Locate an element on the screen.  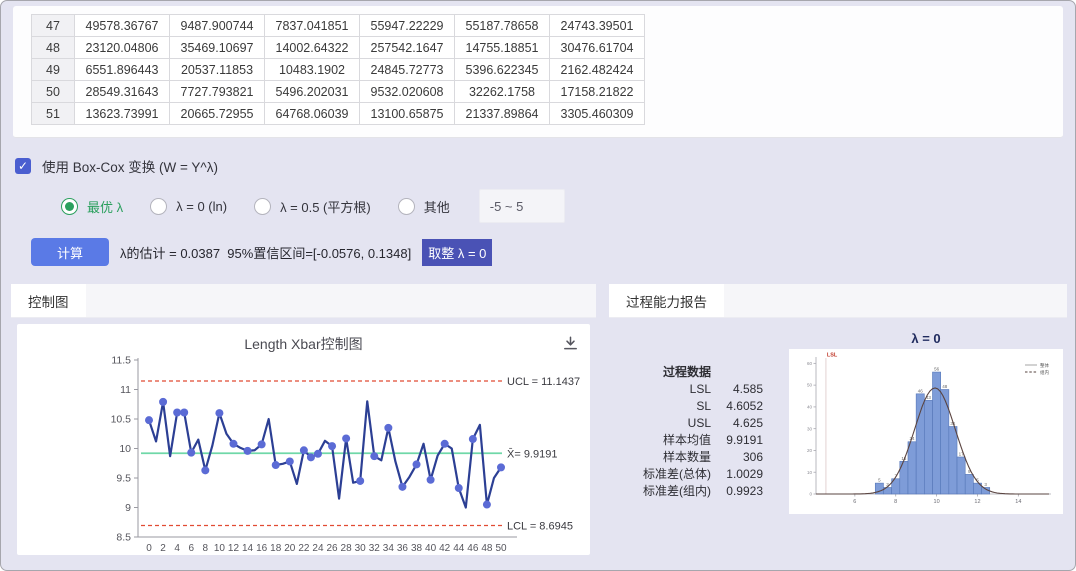
process-data-title: 过程数据 is located at coordinates (686, 372).